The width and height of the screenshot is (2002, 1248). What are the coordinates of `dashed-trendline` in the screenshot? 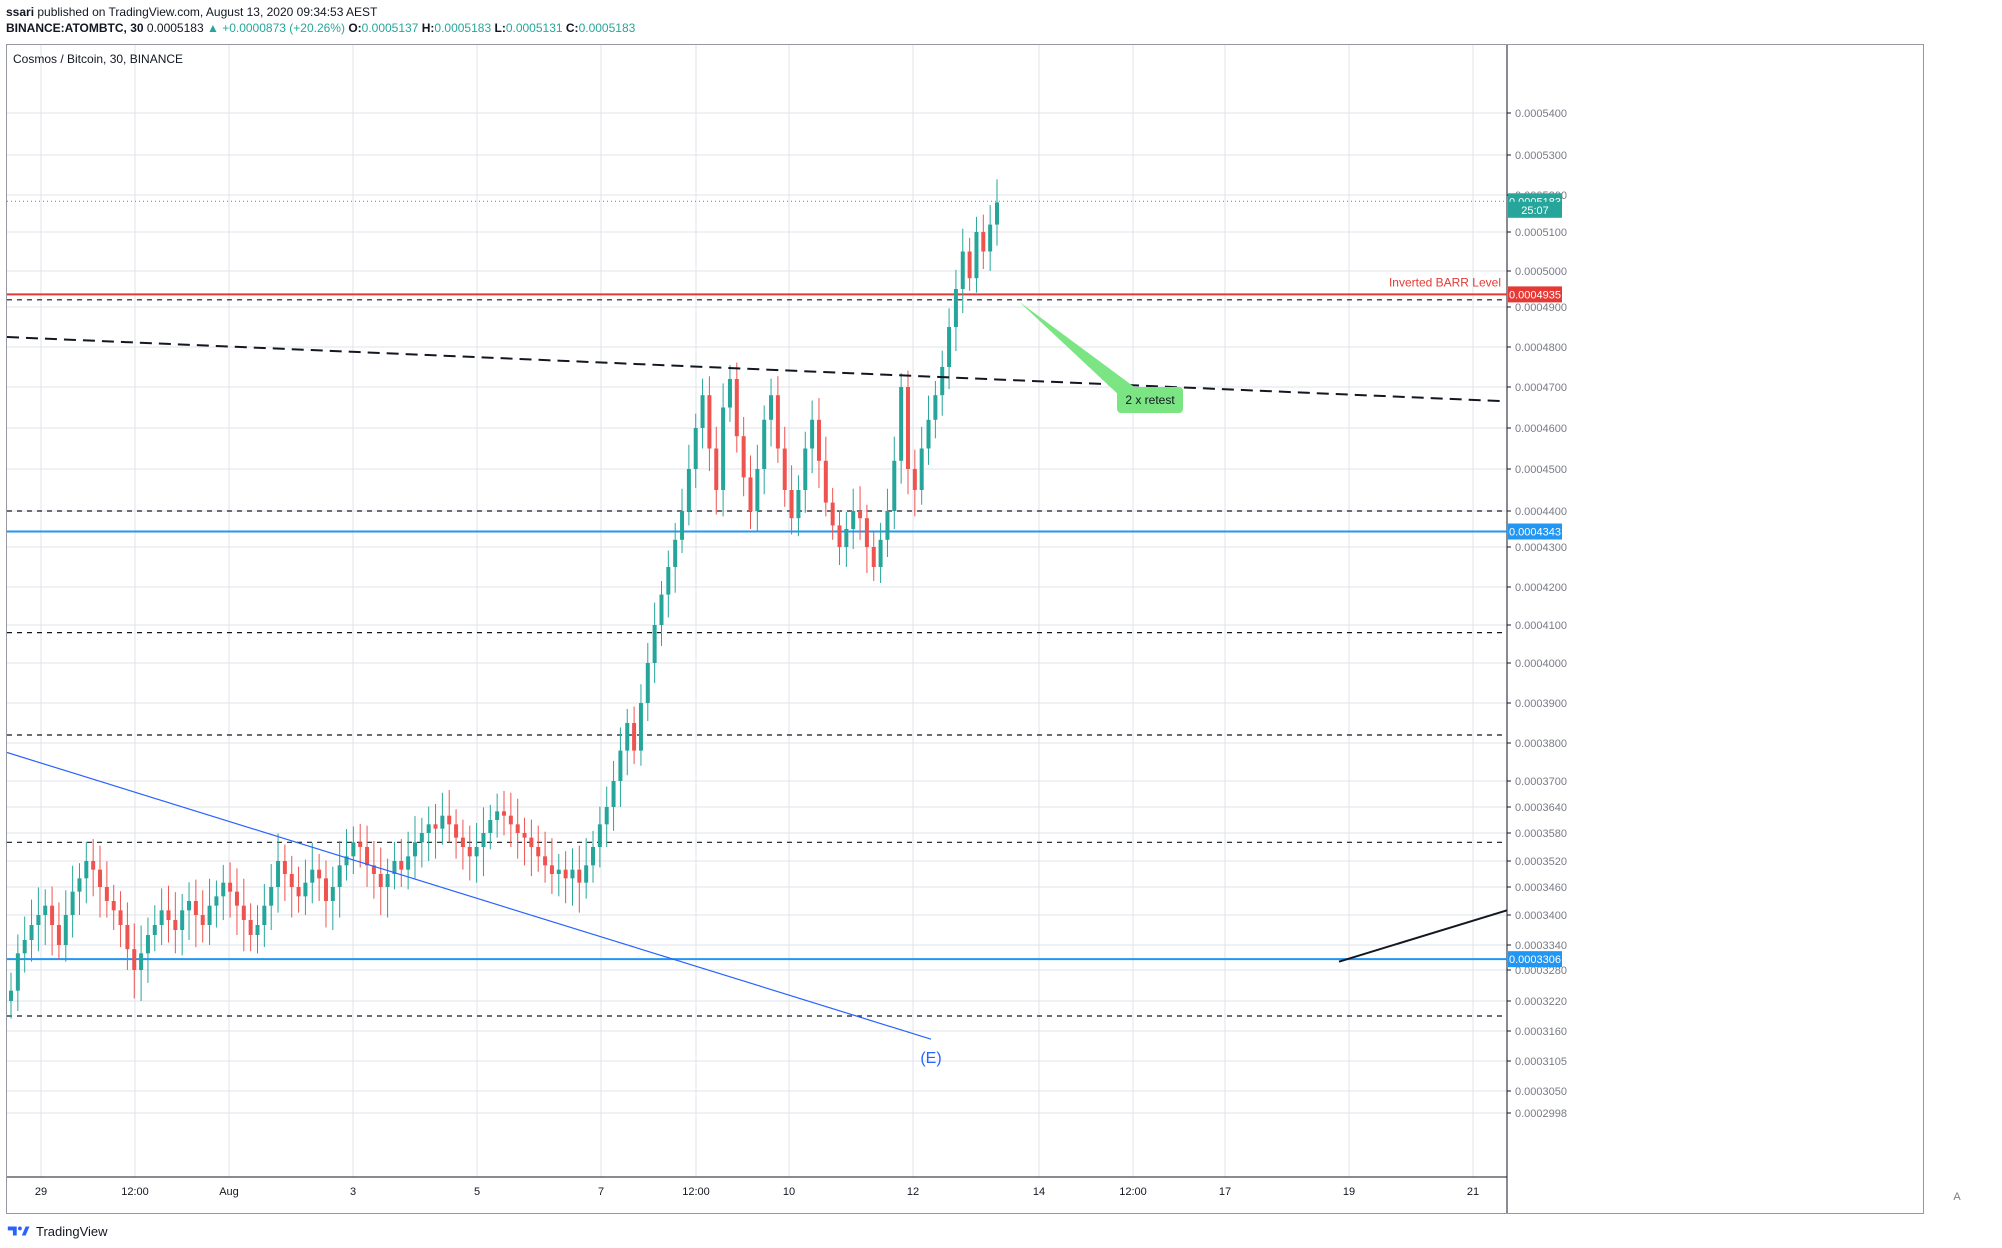 It's located at (757, 369).